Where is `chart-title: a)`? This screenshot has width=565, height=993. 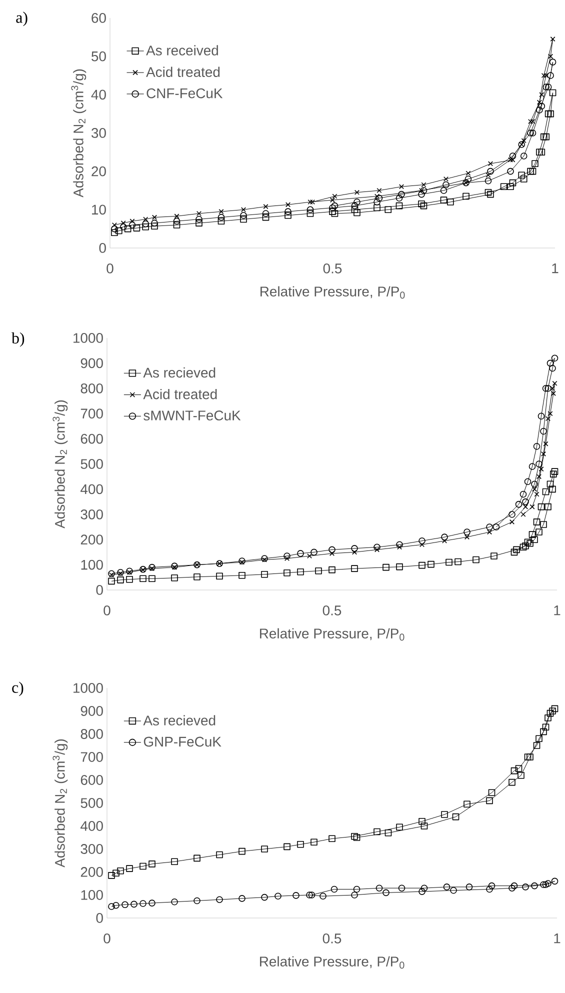 chart-title: a) is located at coordinates (22, 19).